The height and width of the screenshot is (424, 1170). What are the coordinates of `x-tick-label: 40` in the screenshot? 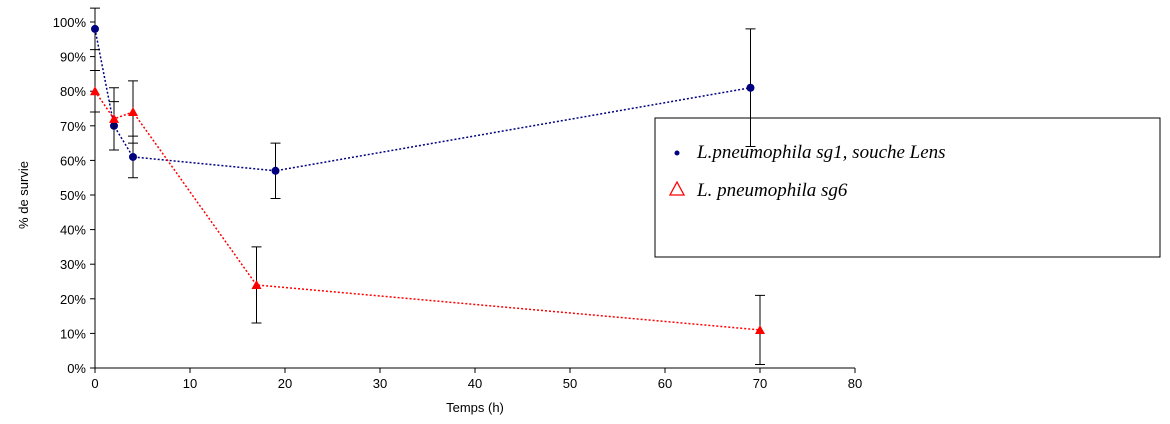 It's located at (475, 383).